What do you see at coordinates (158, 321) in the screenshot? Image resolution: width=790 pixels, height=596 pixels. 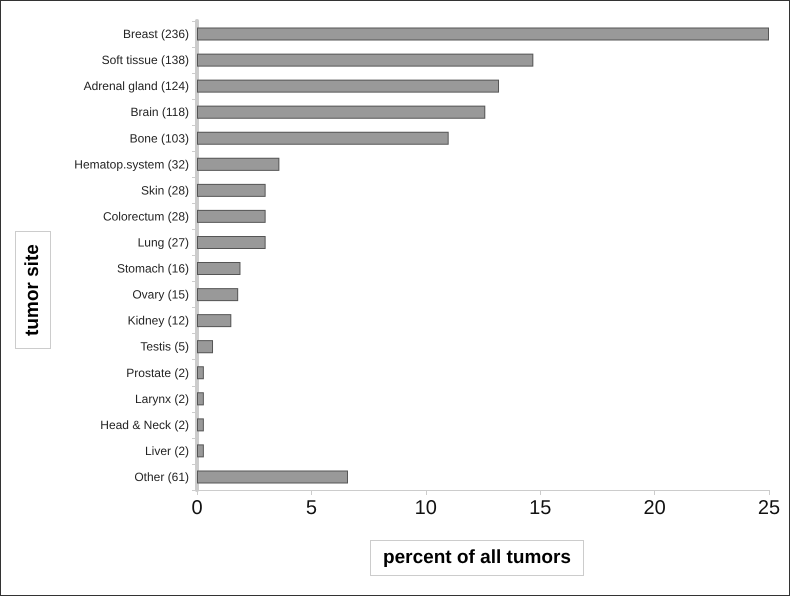 I see `y-tick-label: Kidney (12)` at bounding box center [158, 321].